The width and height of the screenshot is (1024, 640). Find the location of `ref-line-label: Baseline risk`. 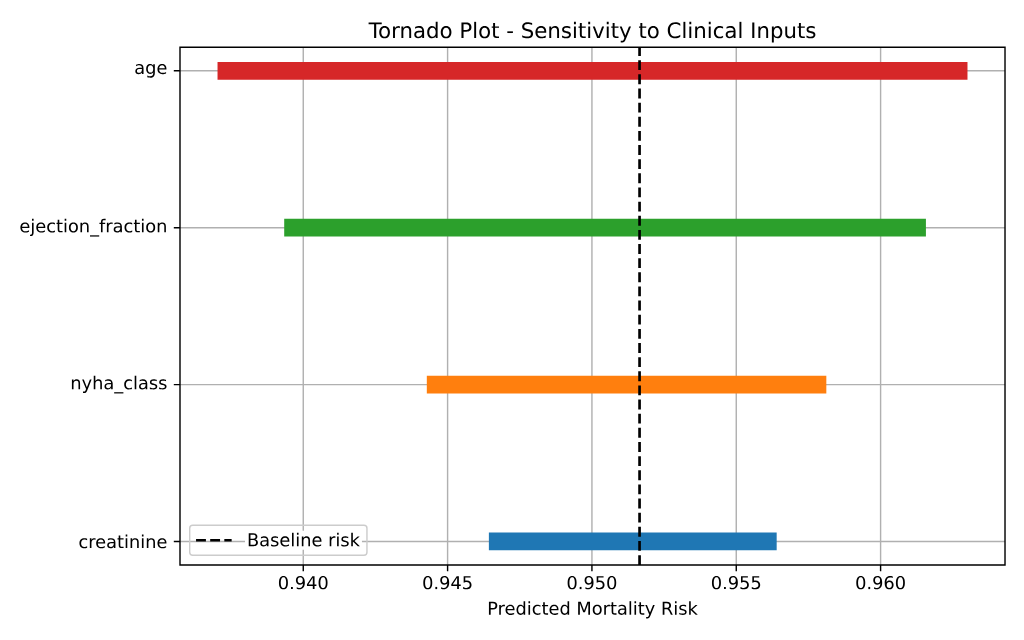

ref-line-label: Baseline risk is located at coordinates (304, 539).